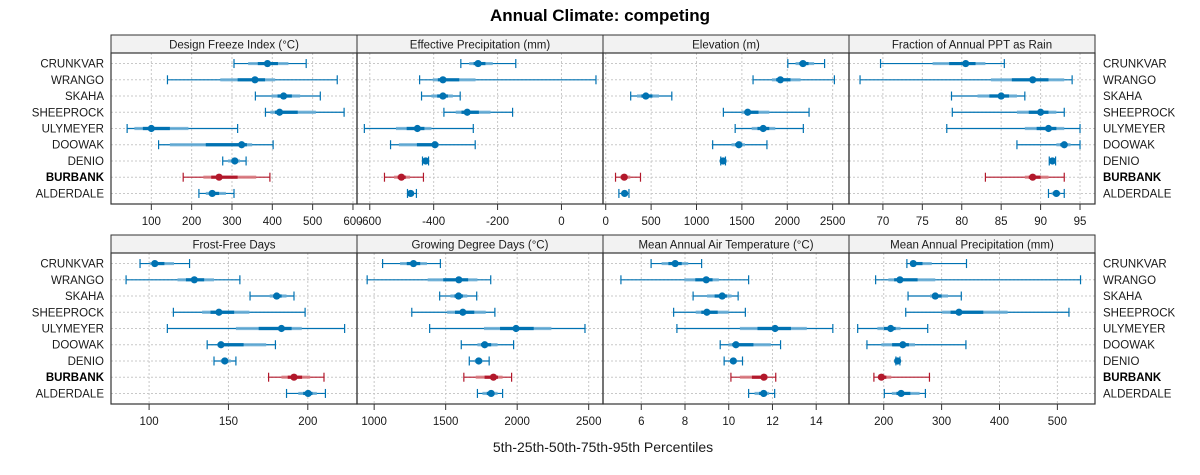  What do you see at coordinates (77, 281) in the screenshot?
I see `row-label-left: WRANGO` at bounding box center [77, 281].